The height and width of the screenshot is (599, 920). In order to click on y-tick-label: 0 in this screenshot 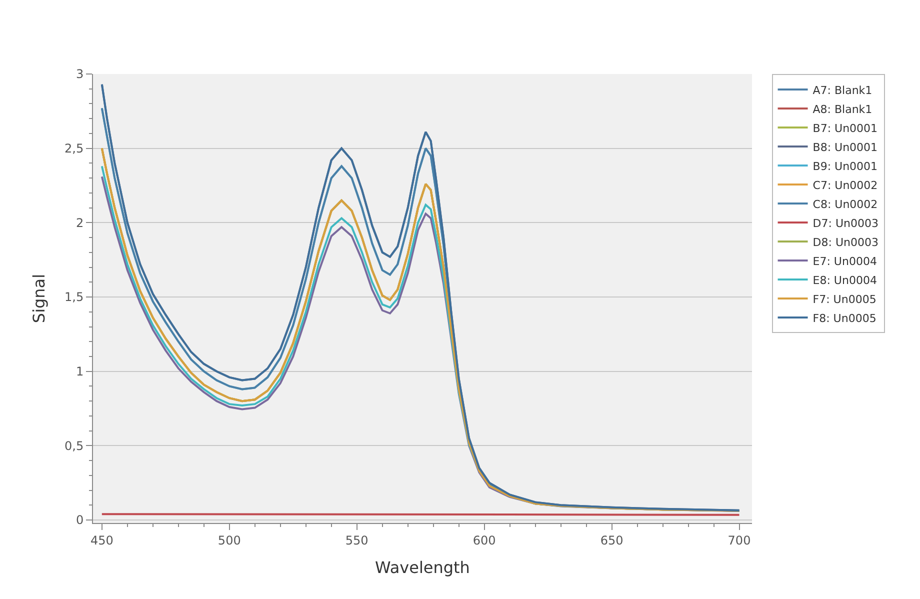, I will do `click(80, 520)`.